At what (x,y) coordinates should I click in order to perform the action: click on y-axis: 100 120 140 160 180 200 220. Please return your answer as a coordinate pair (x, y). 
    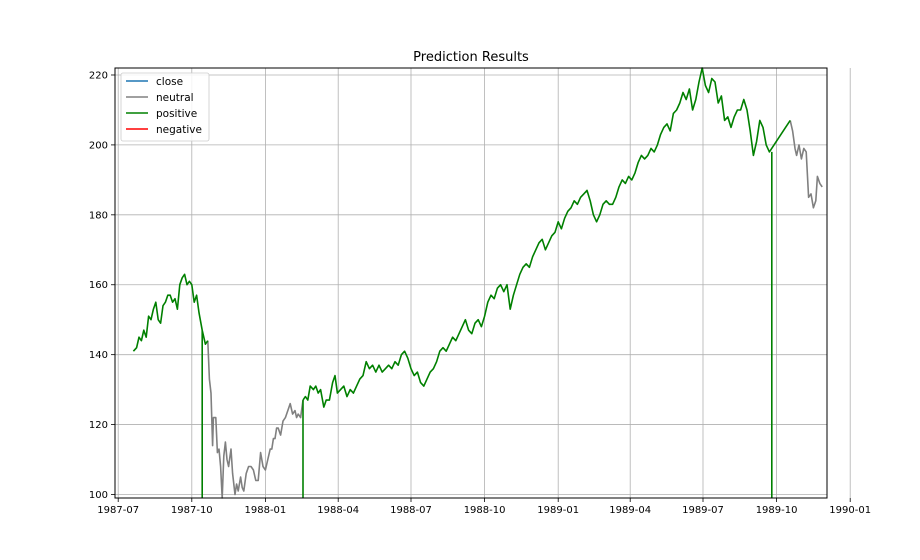
    Looking at the image, I should click on (102, 285).